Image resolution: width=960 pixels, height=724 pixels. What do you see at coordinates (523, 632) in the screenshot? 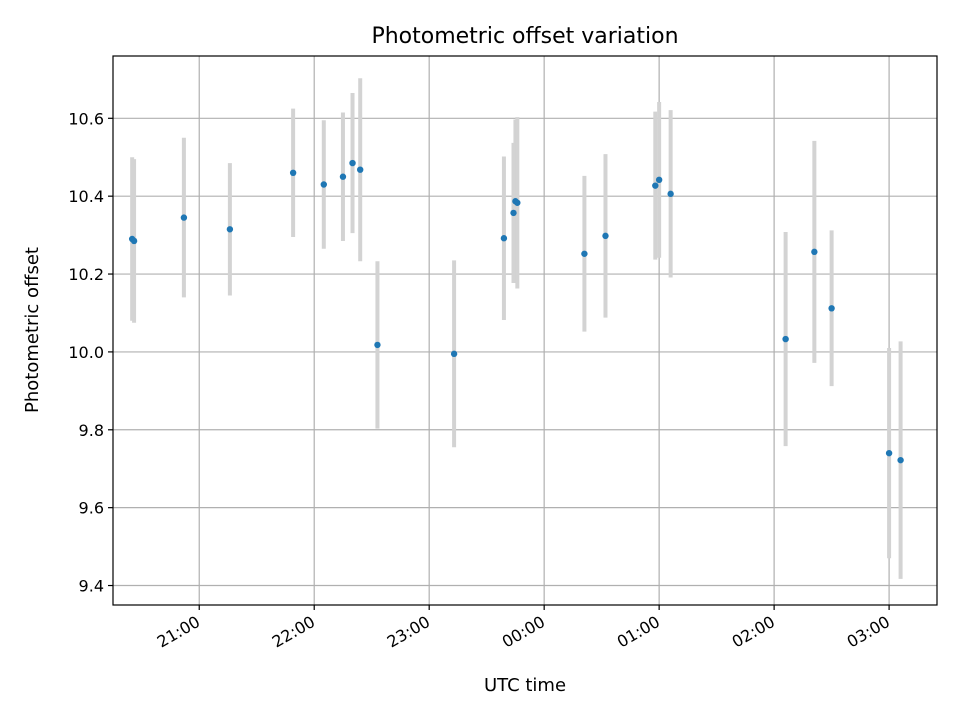
I see `x-tick-label: 00:00` at bounding box center [523, 632].